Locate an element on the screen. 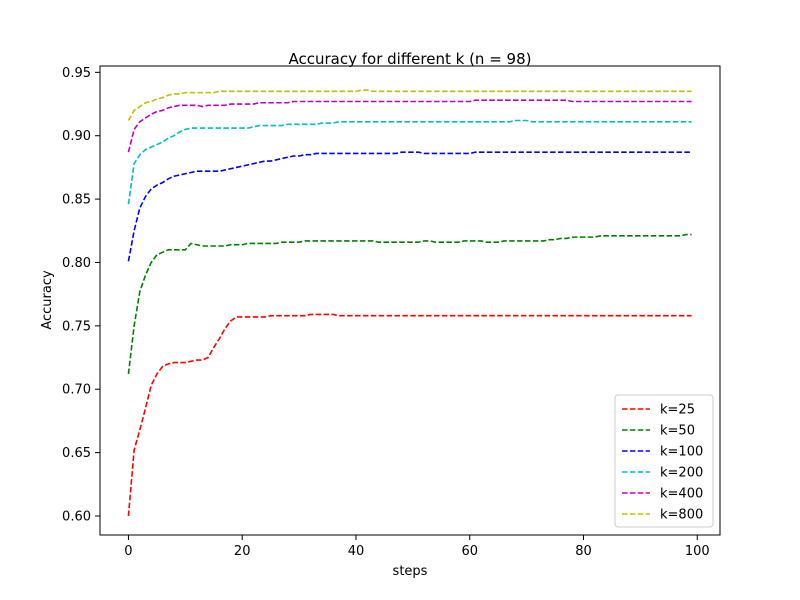 The image size is (800, 600). y-tick-label: 0.75 is located at coordinates (76, 326).